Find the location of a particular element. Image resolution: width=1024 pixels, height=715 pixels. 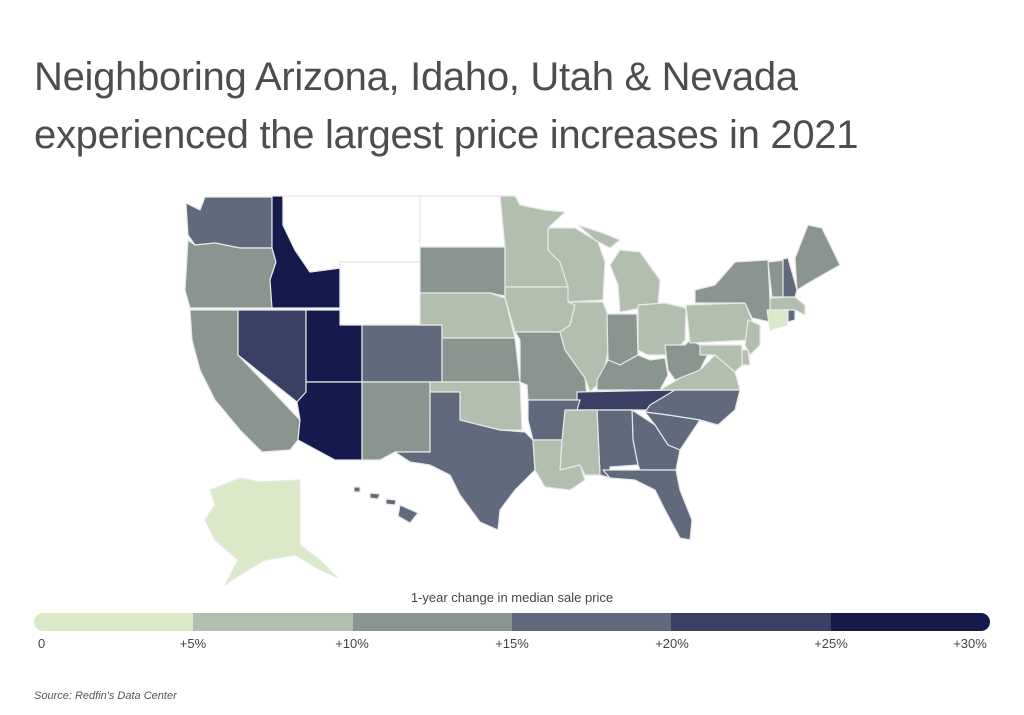

state-nm is located at coordinates (396, 421).